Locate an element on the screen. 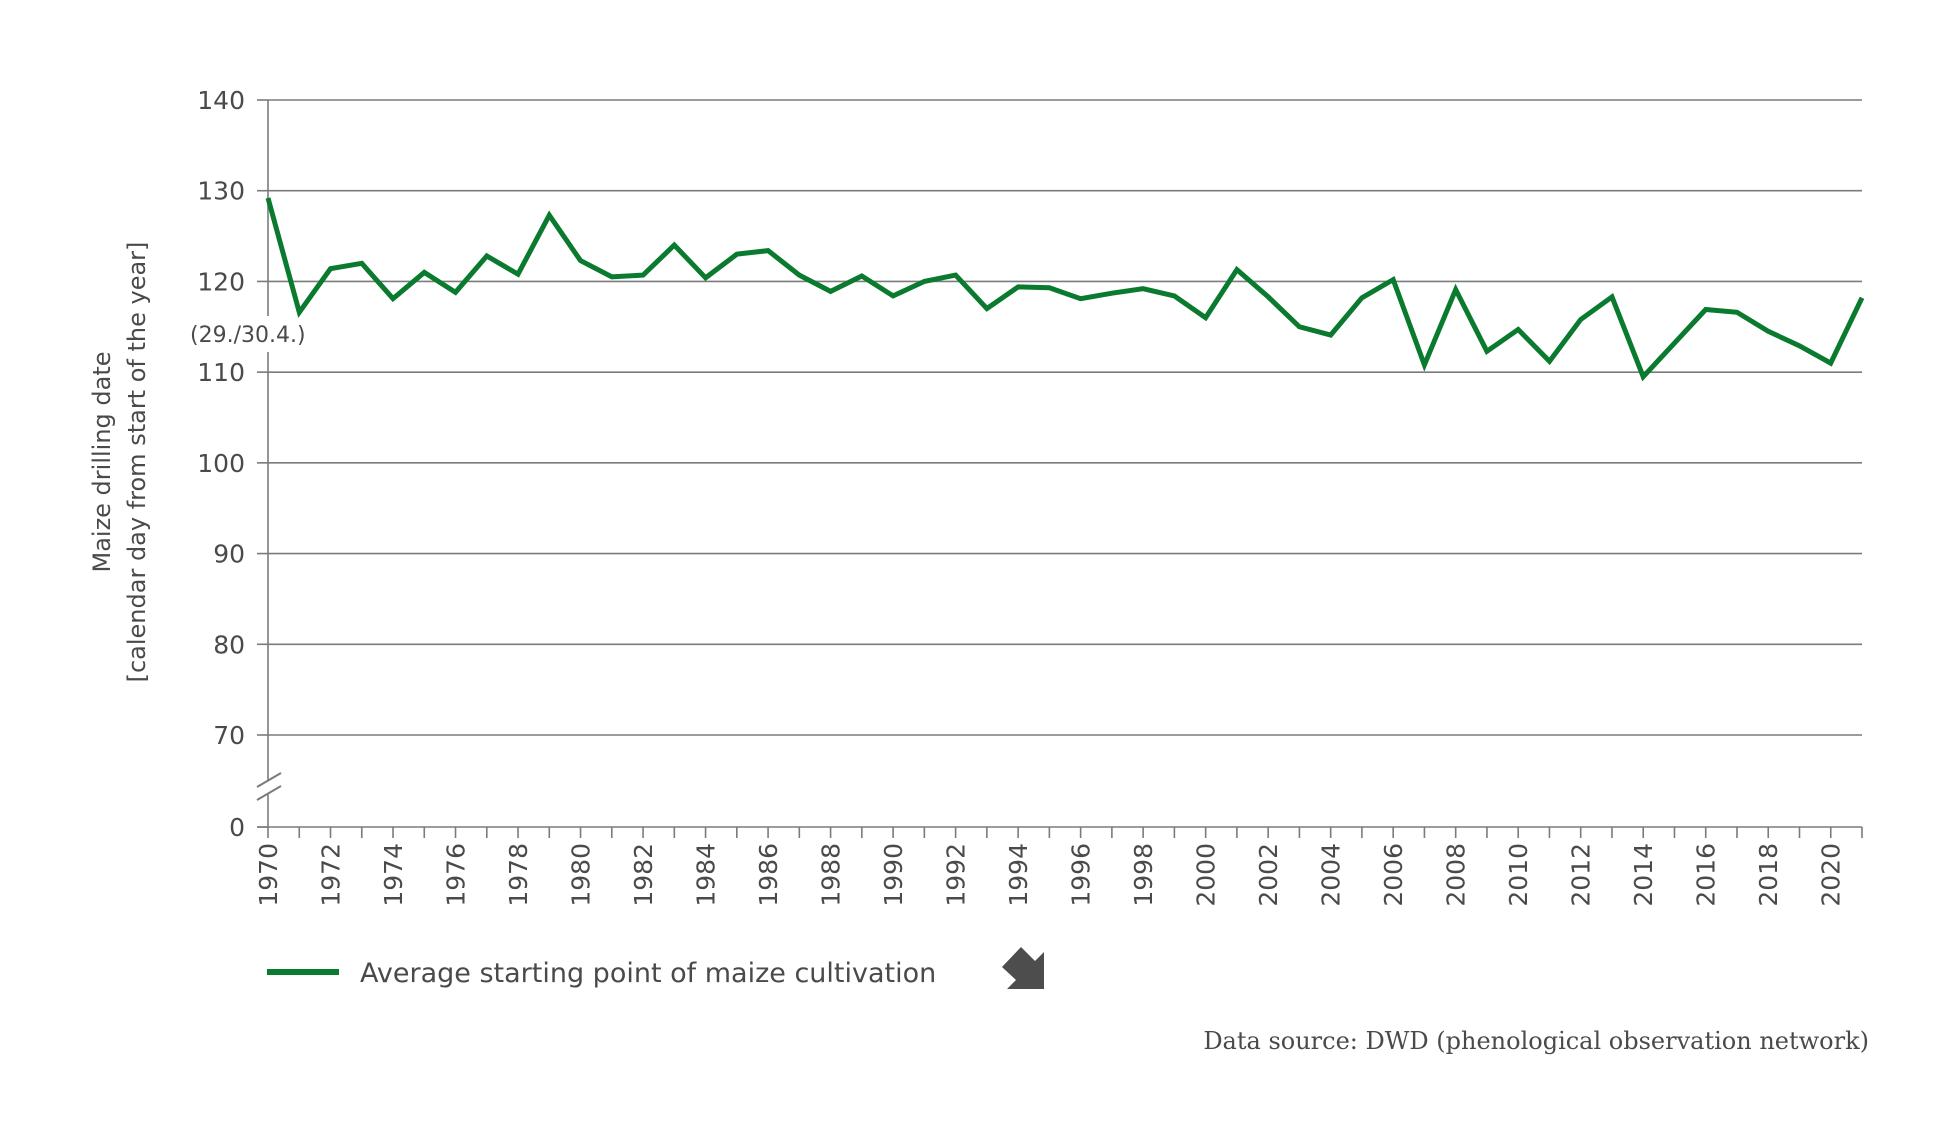 The image size is (1949, 1122). x-tick-label: 2008 is located at coordinates (1456, 875).